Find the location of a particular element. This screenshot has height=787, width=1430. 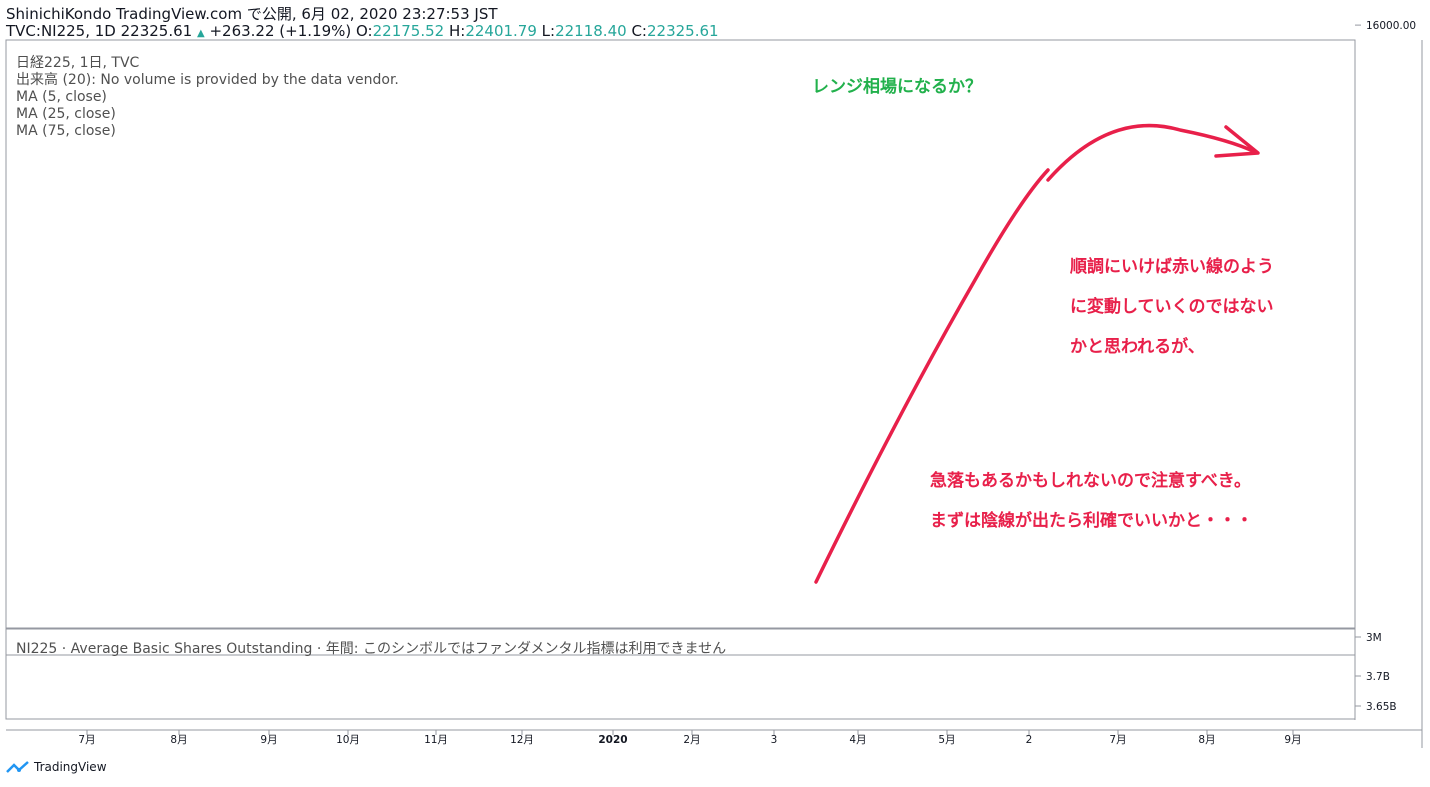

legend-ma5: MA (5, close) is located at coordinates (61, 97).